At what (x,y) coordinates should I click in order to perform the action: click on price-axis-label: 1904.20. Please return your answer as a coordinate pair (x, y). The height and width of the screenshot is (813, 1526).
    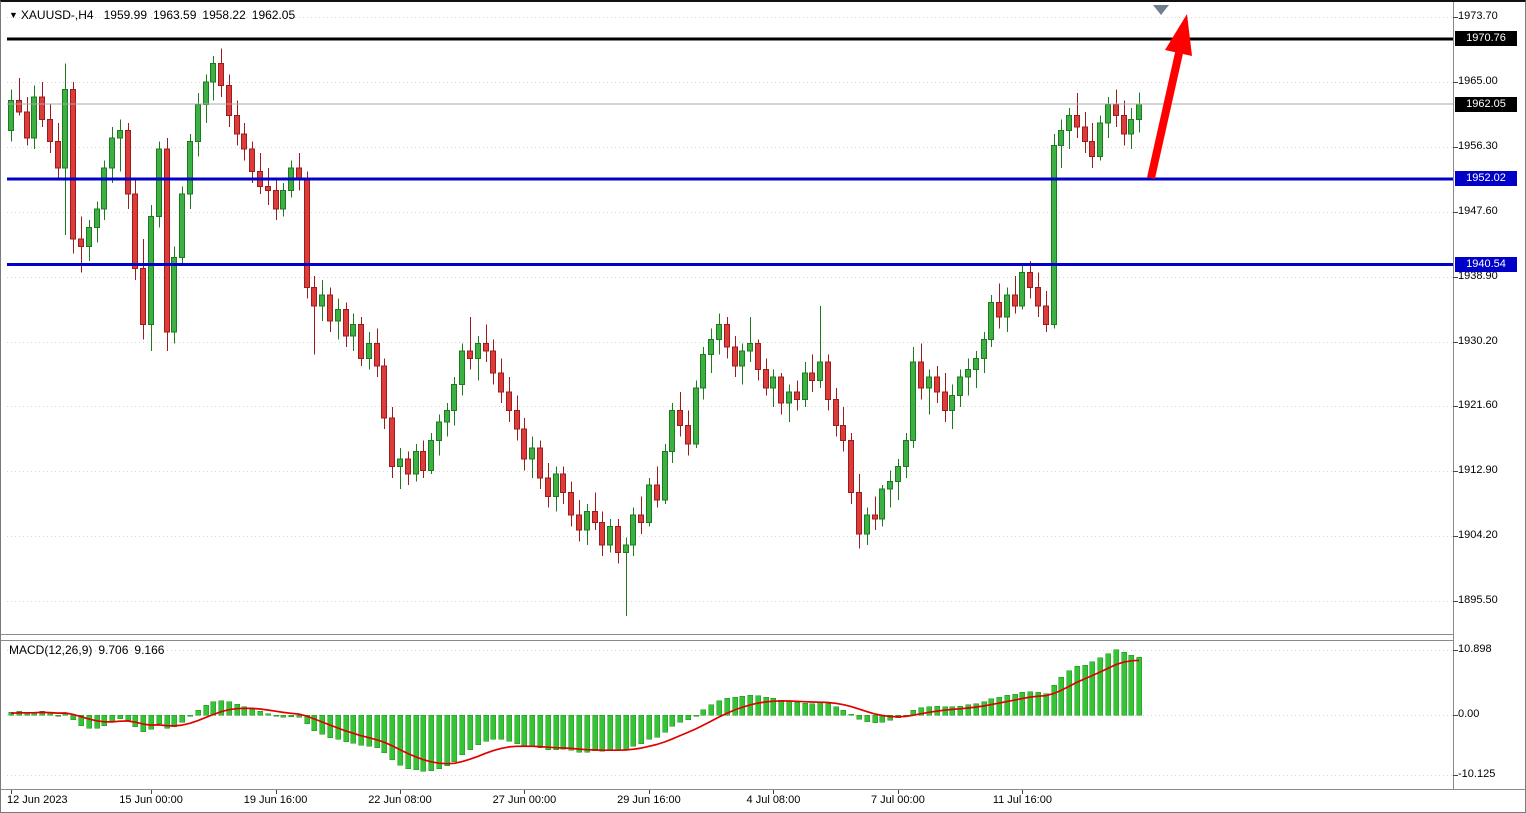
    Looking at the image, I should click on (1478, 535).